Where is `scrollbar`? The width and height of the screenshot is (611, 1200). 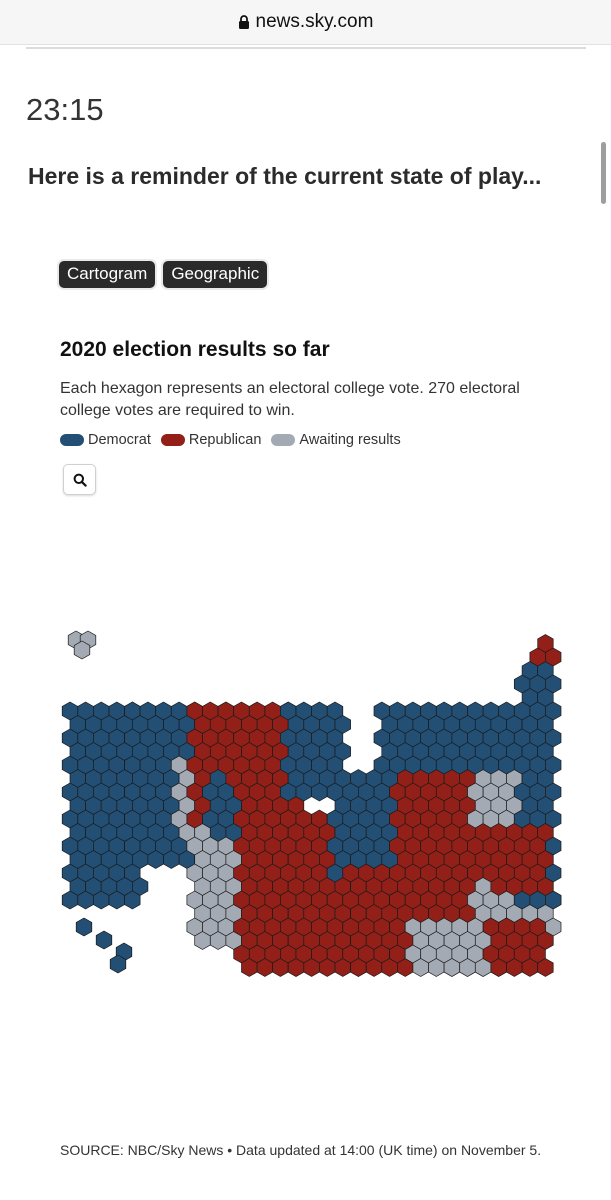
scrollbar is located at coordinates (603, 173).